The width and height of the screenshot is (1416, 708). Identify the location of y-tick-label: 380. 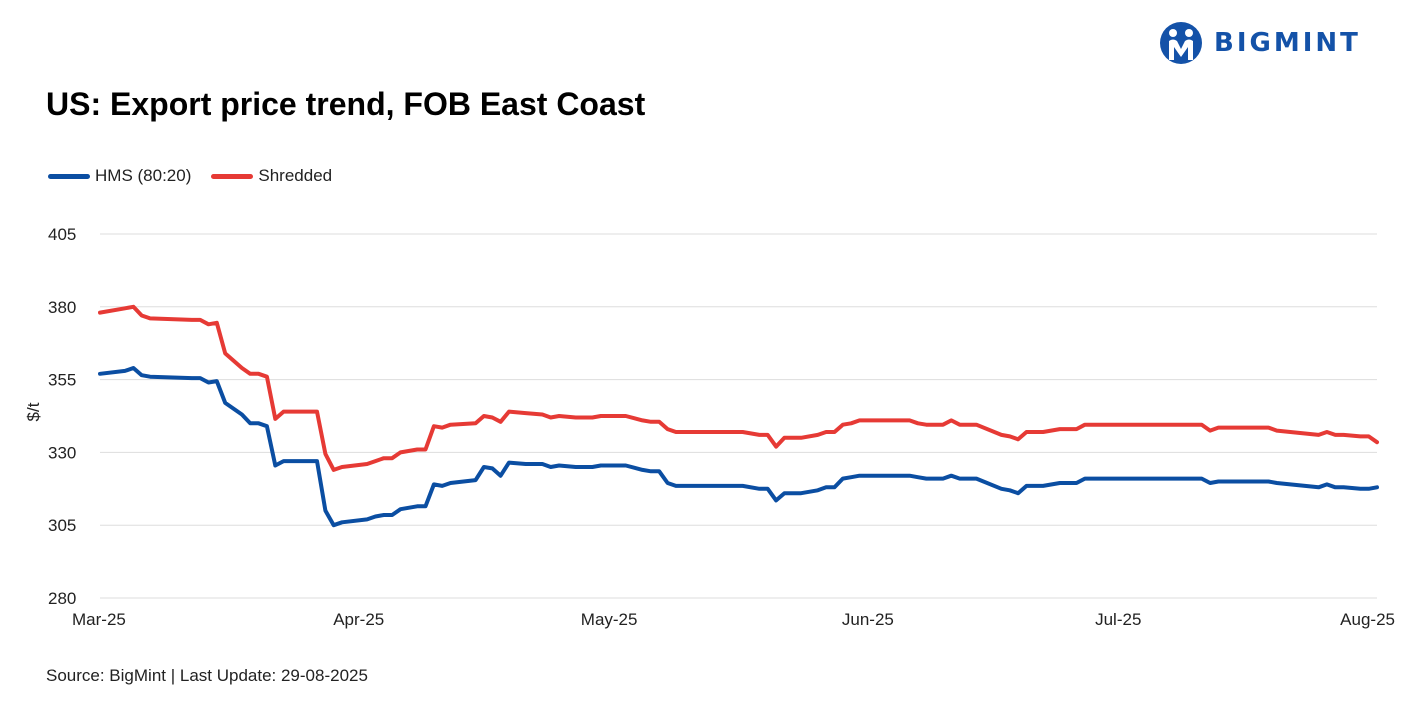
(62, 307).